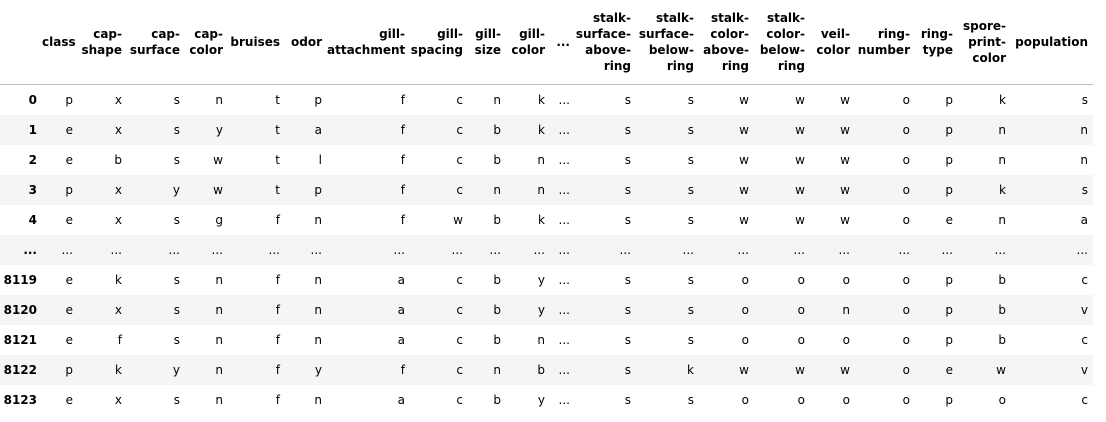  What do you see at coordinates (118, 399) in the screenshot?
I see `table-cell: x` at bounding box center [118, 399].